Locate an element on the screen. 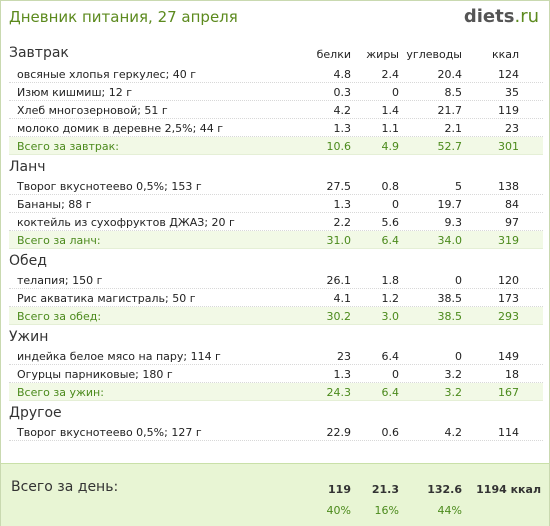  food-fat: 1.1 is located at coordinates (390, 128).